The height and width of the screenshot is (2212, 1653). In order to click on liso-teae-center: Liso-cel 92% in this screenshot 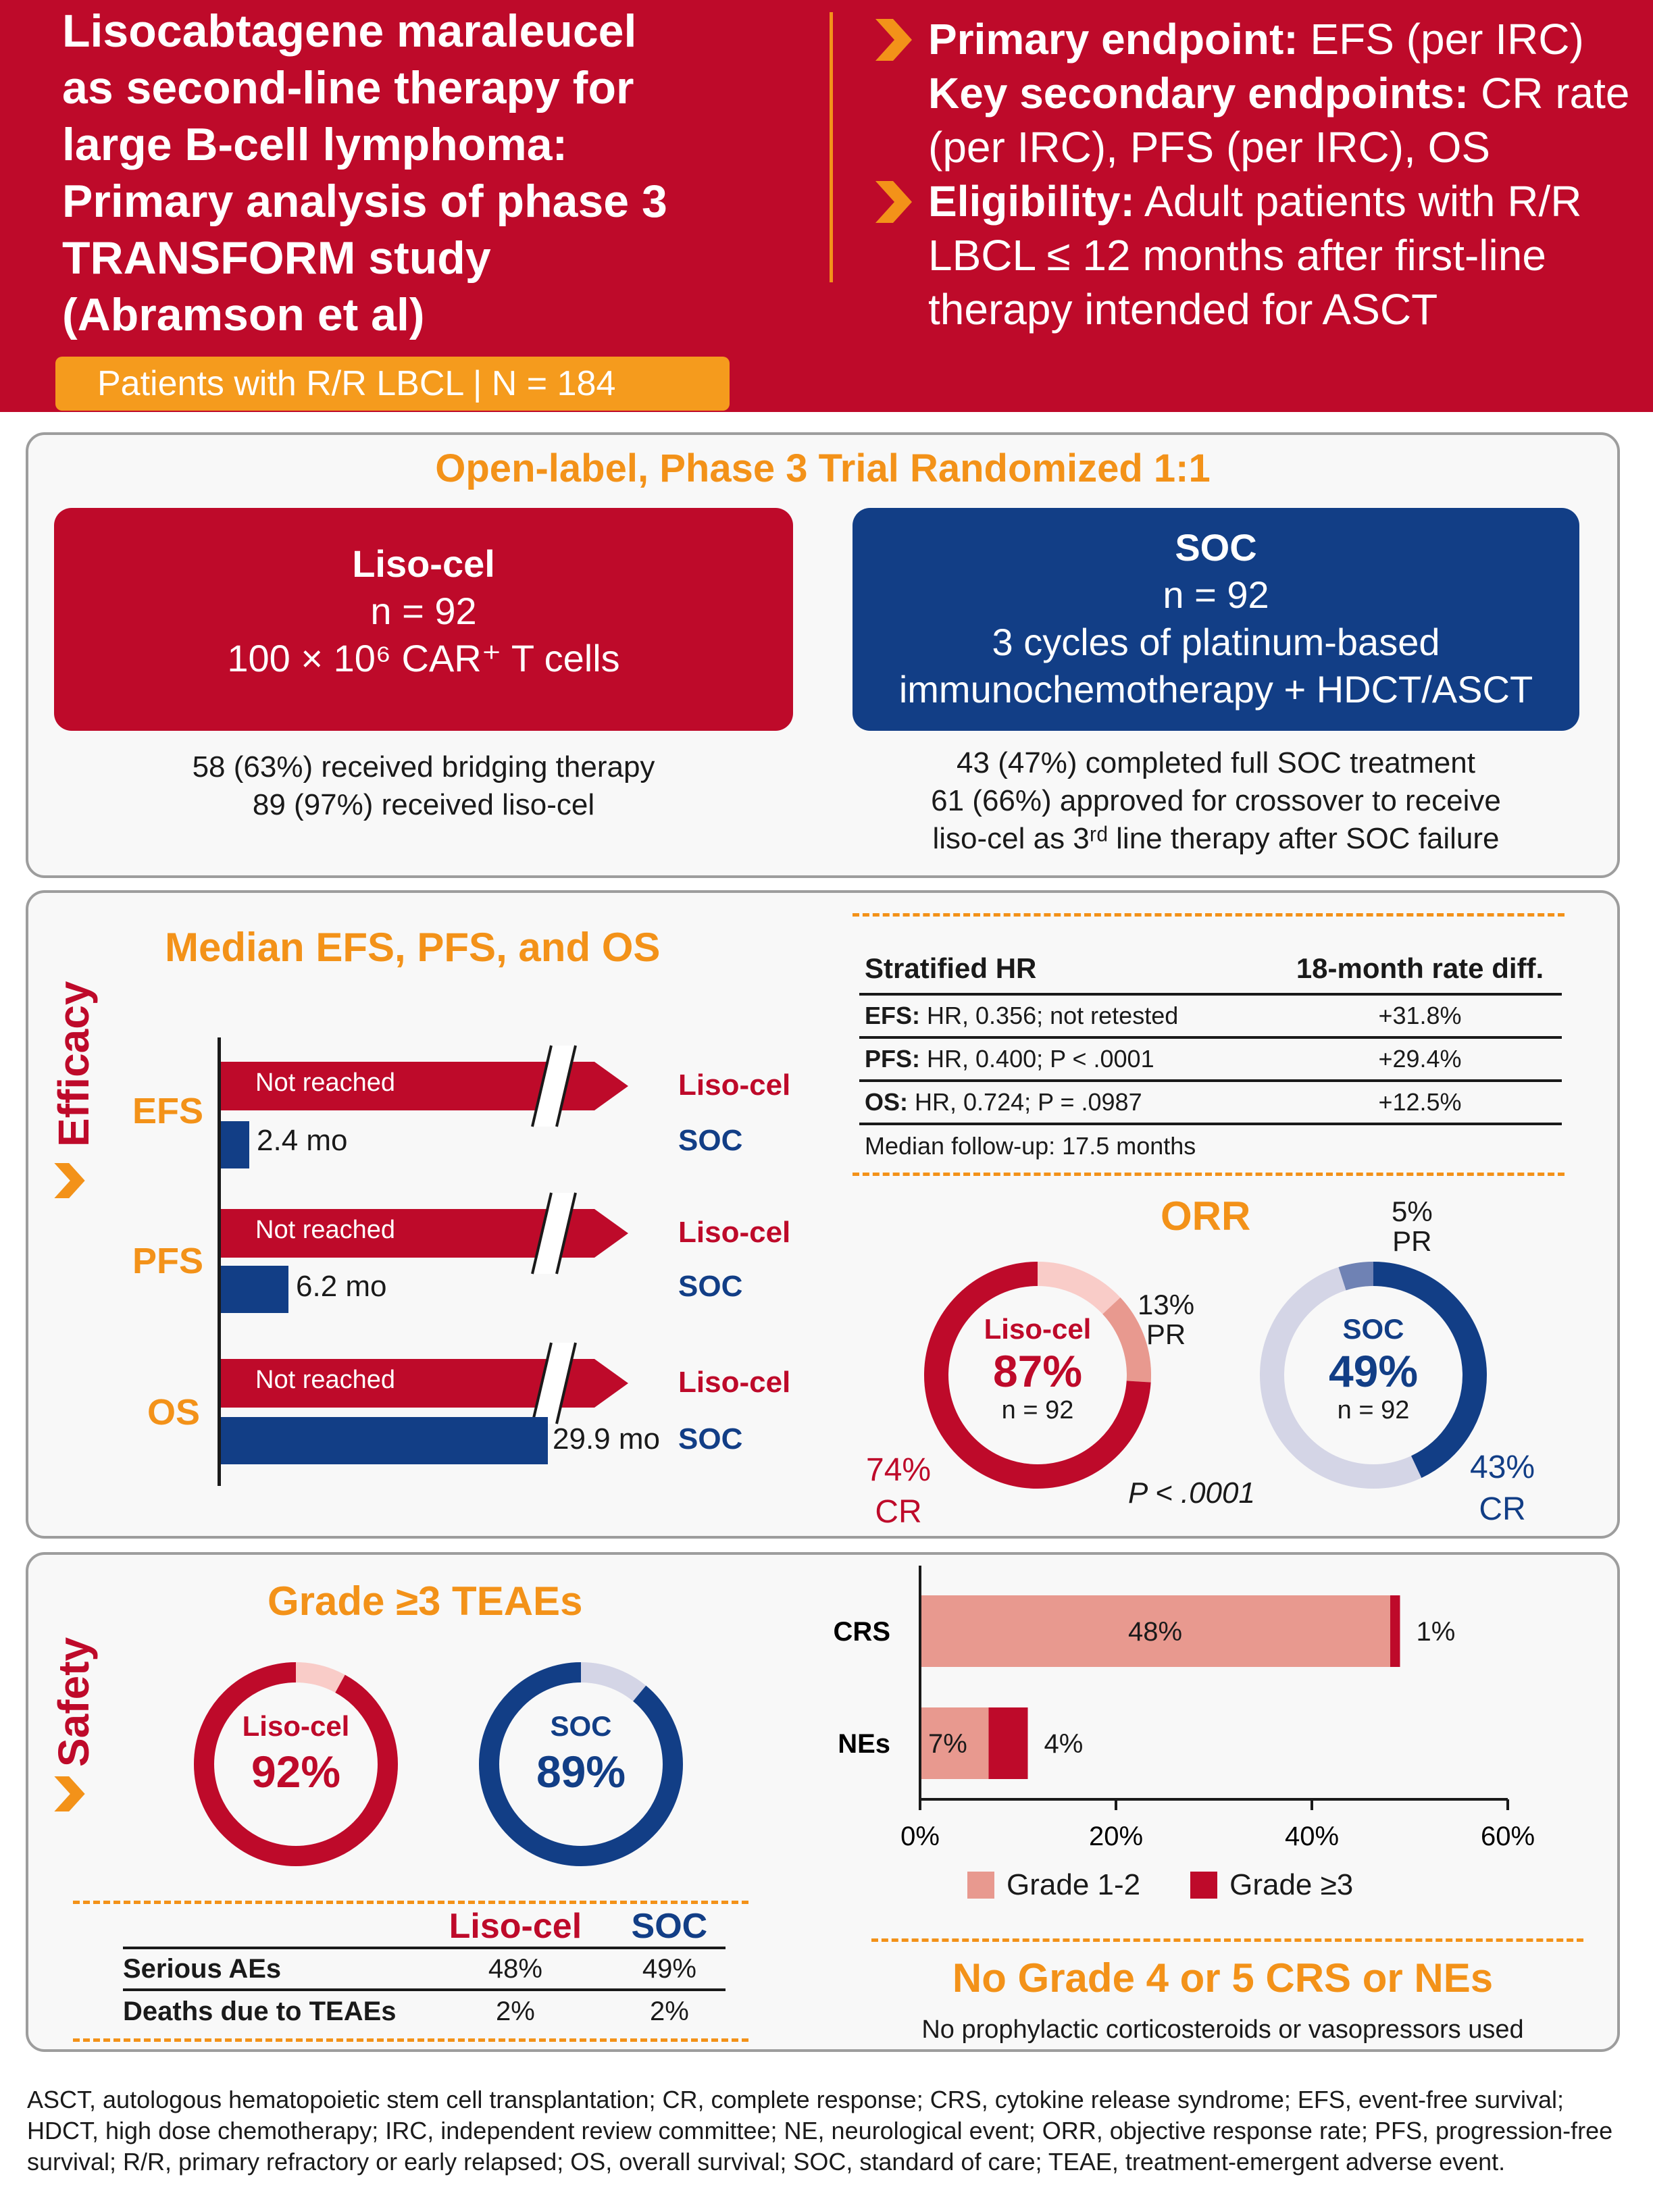, I will do `click(296, 1753)`.